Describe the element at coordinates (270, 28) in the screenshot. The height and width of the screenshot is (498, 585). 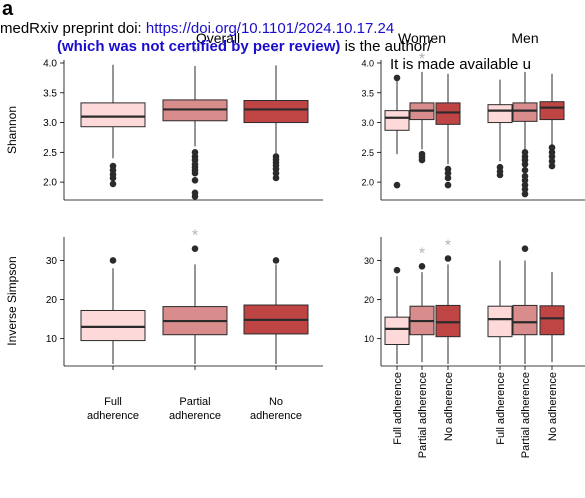
I see `doi-link: https://doi.org/10.1101/2024.10.17.24` at that location.